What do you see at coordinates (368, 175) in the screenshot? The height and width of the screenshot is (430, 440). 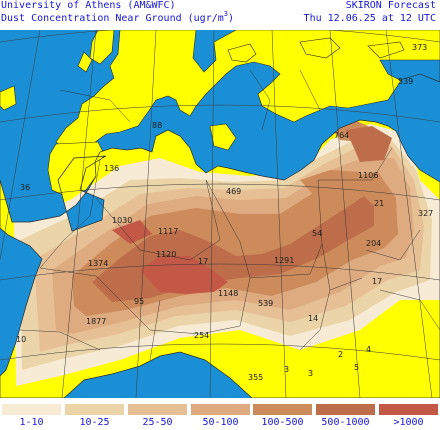 I see `map-value-label: 1106` at bounding box center [368, 175].